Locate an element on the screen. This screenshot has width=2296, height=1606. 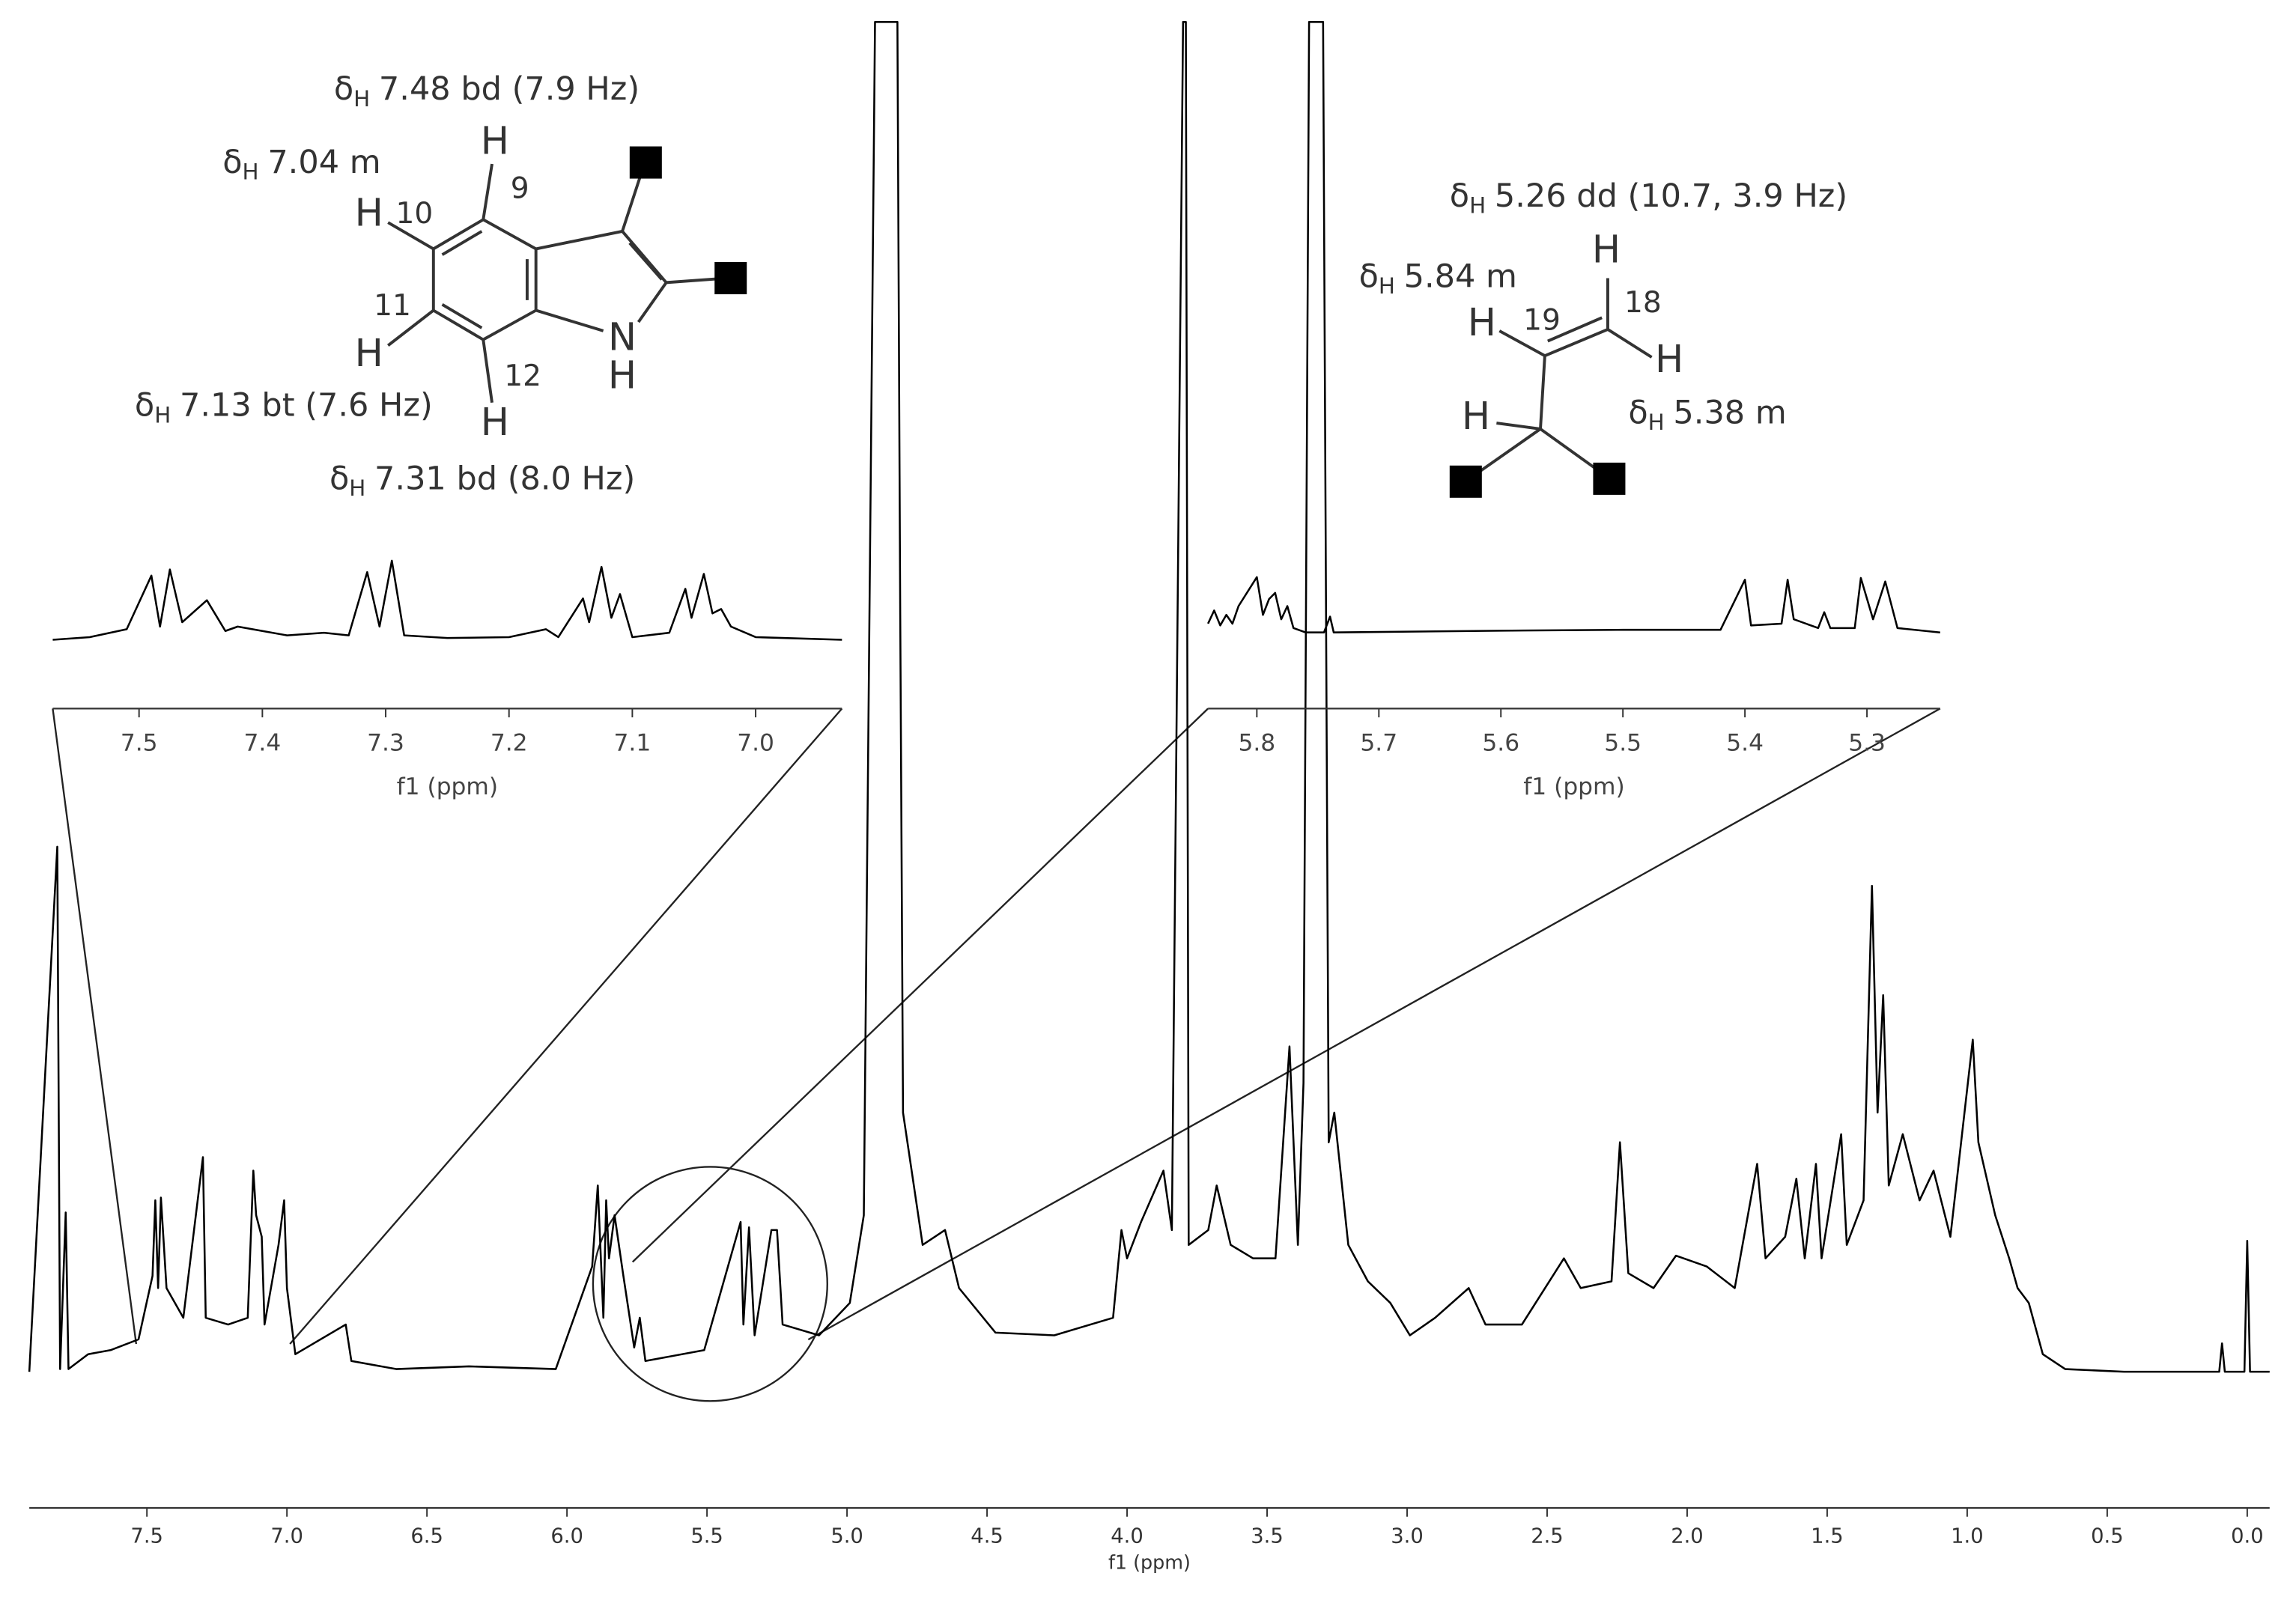
benzene-ring is located at coordinates (484, 279).